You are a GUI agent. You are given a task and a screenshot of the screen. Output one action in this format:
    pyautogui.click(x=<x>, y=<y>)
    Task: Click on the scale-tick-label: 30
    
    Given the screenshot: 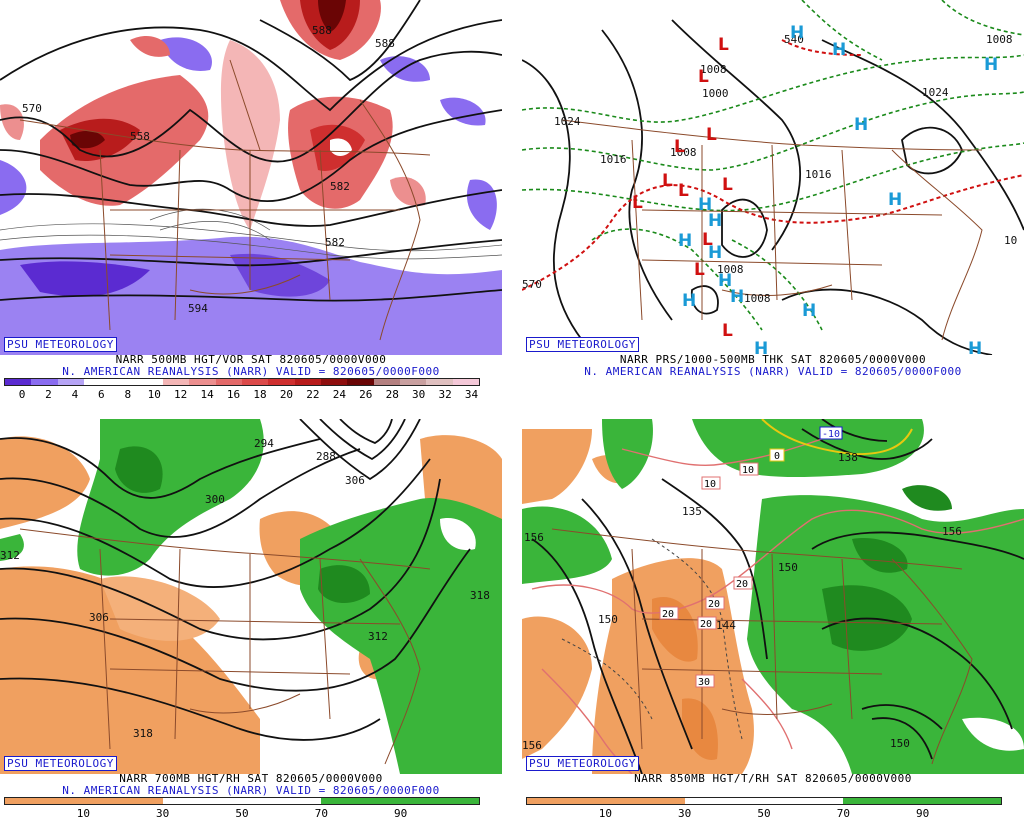 What is the action you would take?
    pyautogui.click(x=419, y=394)
    